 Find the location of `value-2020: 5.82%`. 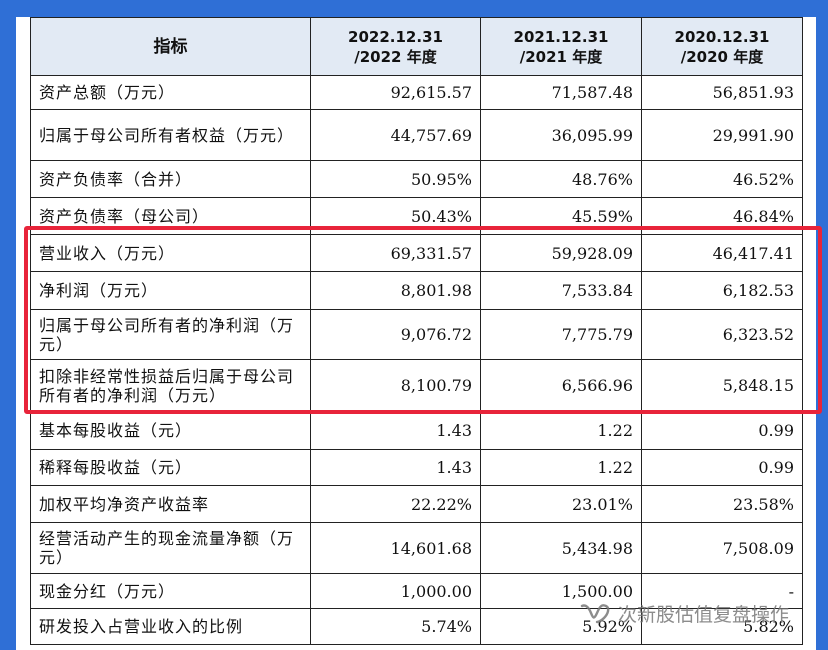

value-2020: 5.82% is located at coordinates (722, 626).